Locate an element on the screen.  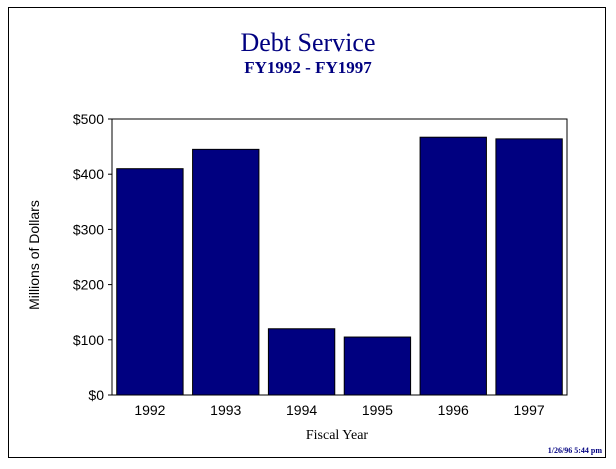
y-tick-group: $0 $100 $200 $300 $400 $500 is located at coordinates (92, 257).